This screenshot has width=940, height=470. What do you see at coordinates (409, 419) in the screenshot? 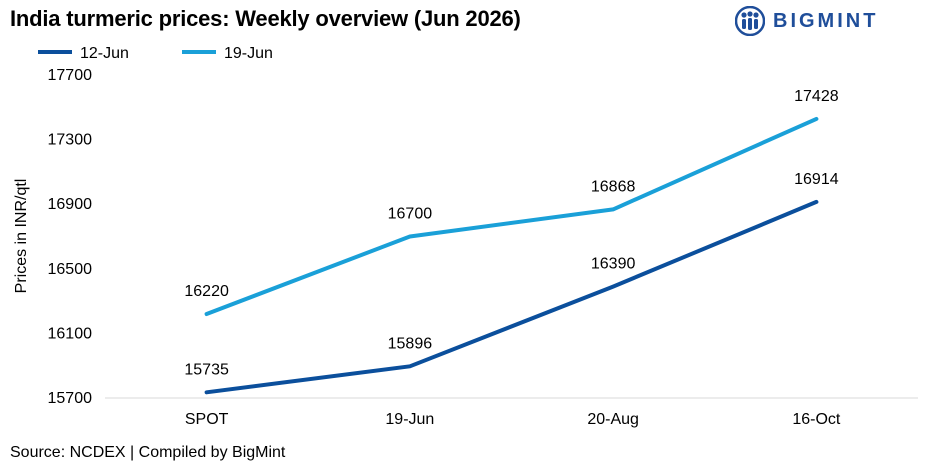
I see `x-tick-label: 19-Jun` at bounding box center [409, 419].